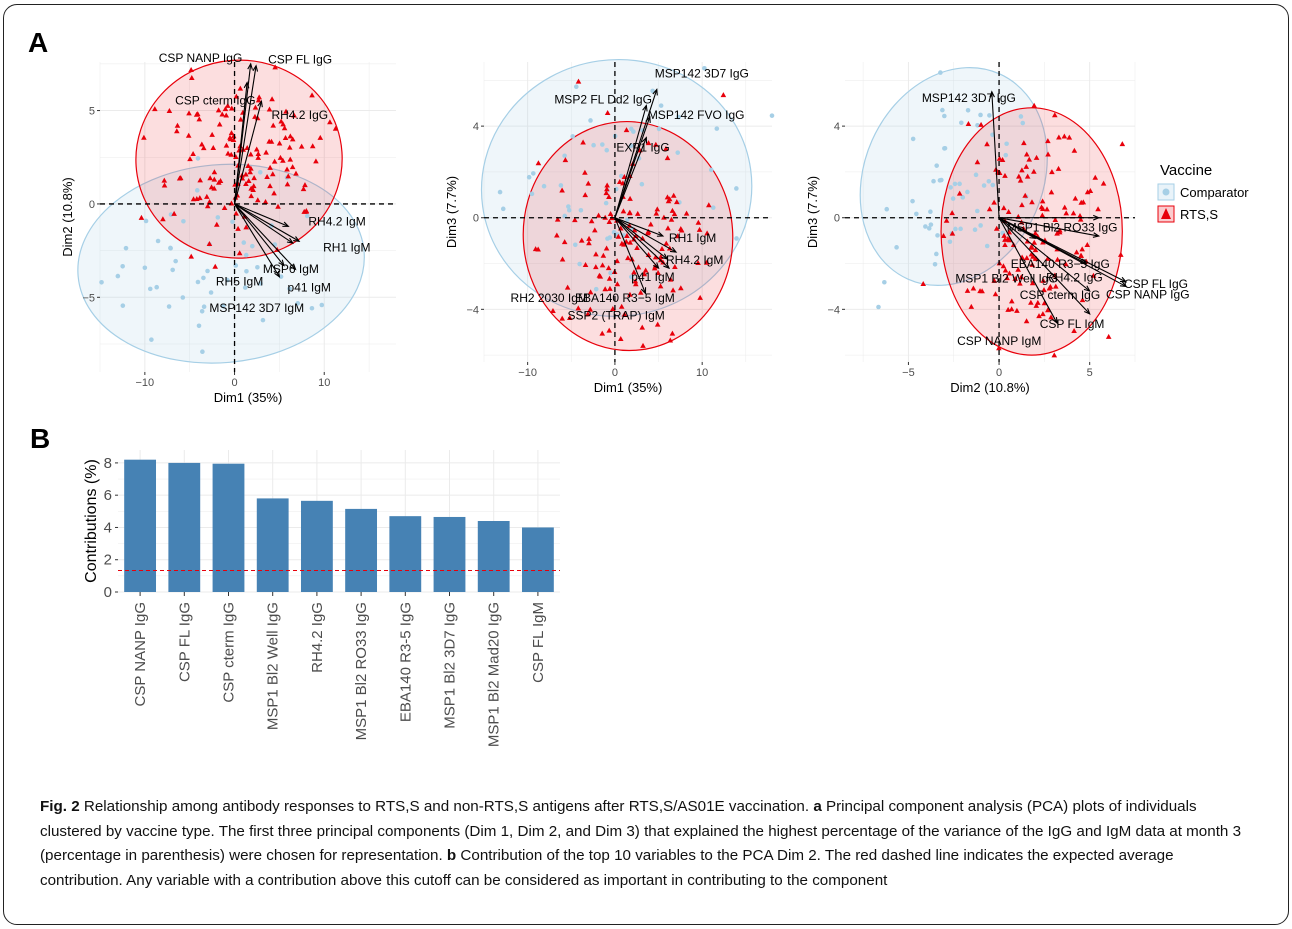 The image size is (1292, 929). Describe the element at coordinates (1148, 294) in the screenshot. I see `arrow-label: CSP NANP IgG` at that location.